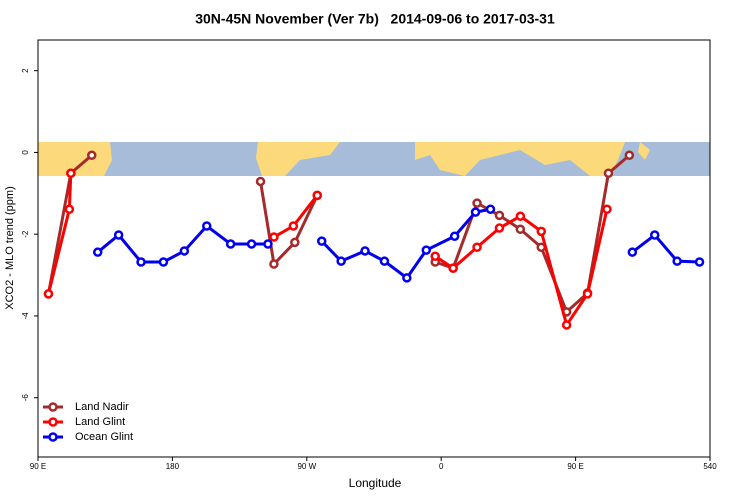  Describe the element at coordinates (10, 247) in the screenshot. I see `y-axis-label: XCO2 - MLO trend (ppm)` at that location.